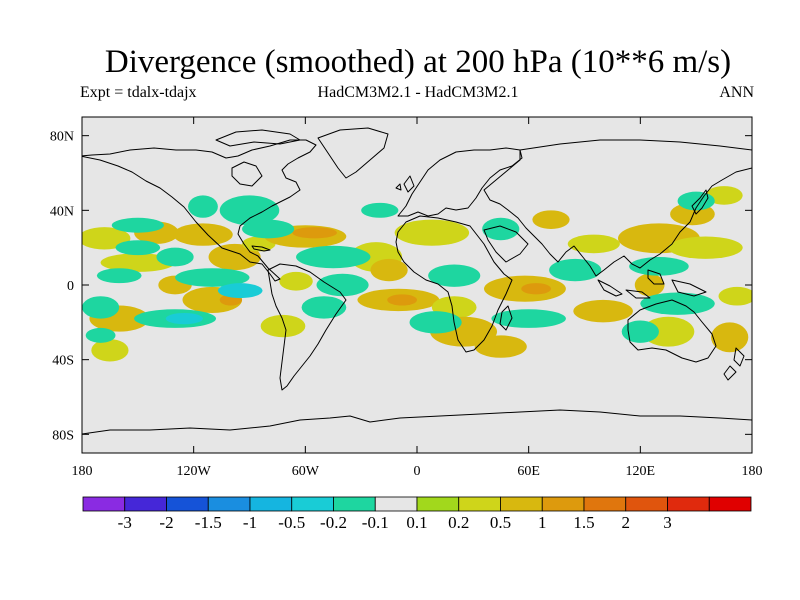 Image resolution: width=800 pixels, height=600 pixels. I want to click on coastline-africa, so click(454, 284).